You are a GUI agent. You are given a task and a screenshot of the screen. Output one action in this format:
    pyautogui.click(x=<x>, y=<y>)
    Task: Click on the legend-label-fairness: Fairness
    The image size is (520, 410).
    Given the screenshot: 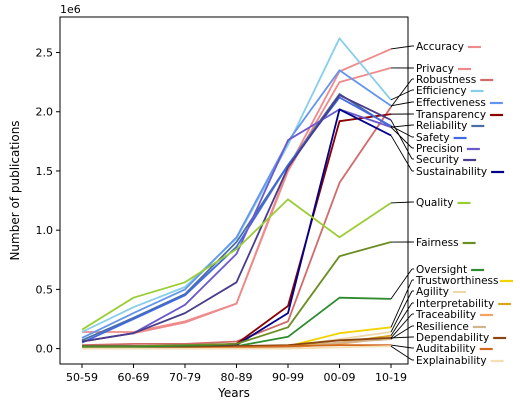 What is the action you would take?
    pyautogui.click(x=437, y=243)
    